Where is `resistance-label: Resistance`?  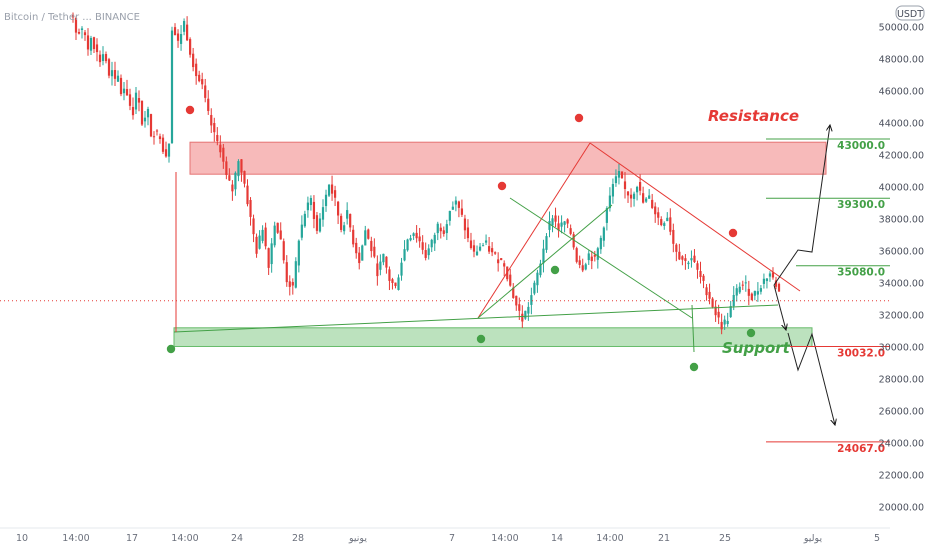 resistance-label: Resistance is located at coordinates (753, 116).